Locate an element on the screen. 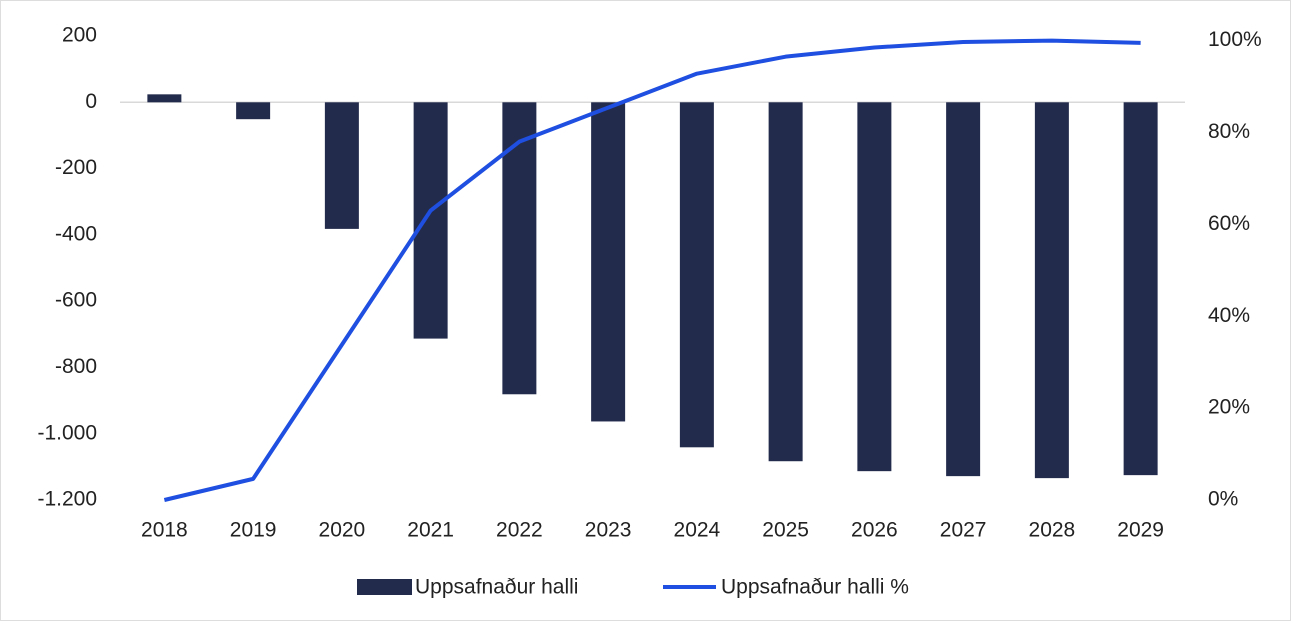  y-tick-label: -1.000 is located at coordinates (67, 432).